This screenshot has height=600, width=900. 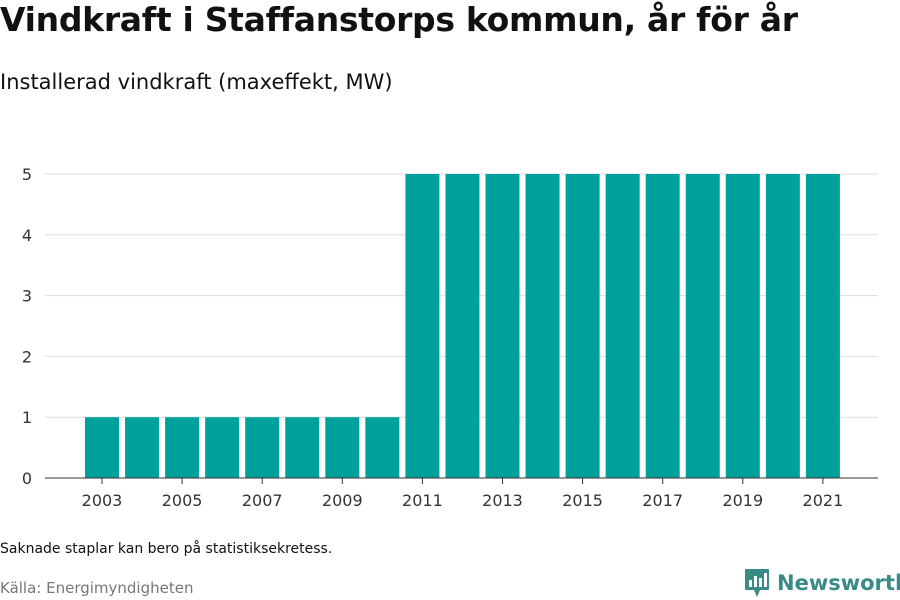 What do you see at coordinates (27, 174) in the screenshot?
I see `y-tick-label: 5` at bounding box center [27, 174].